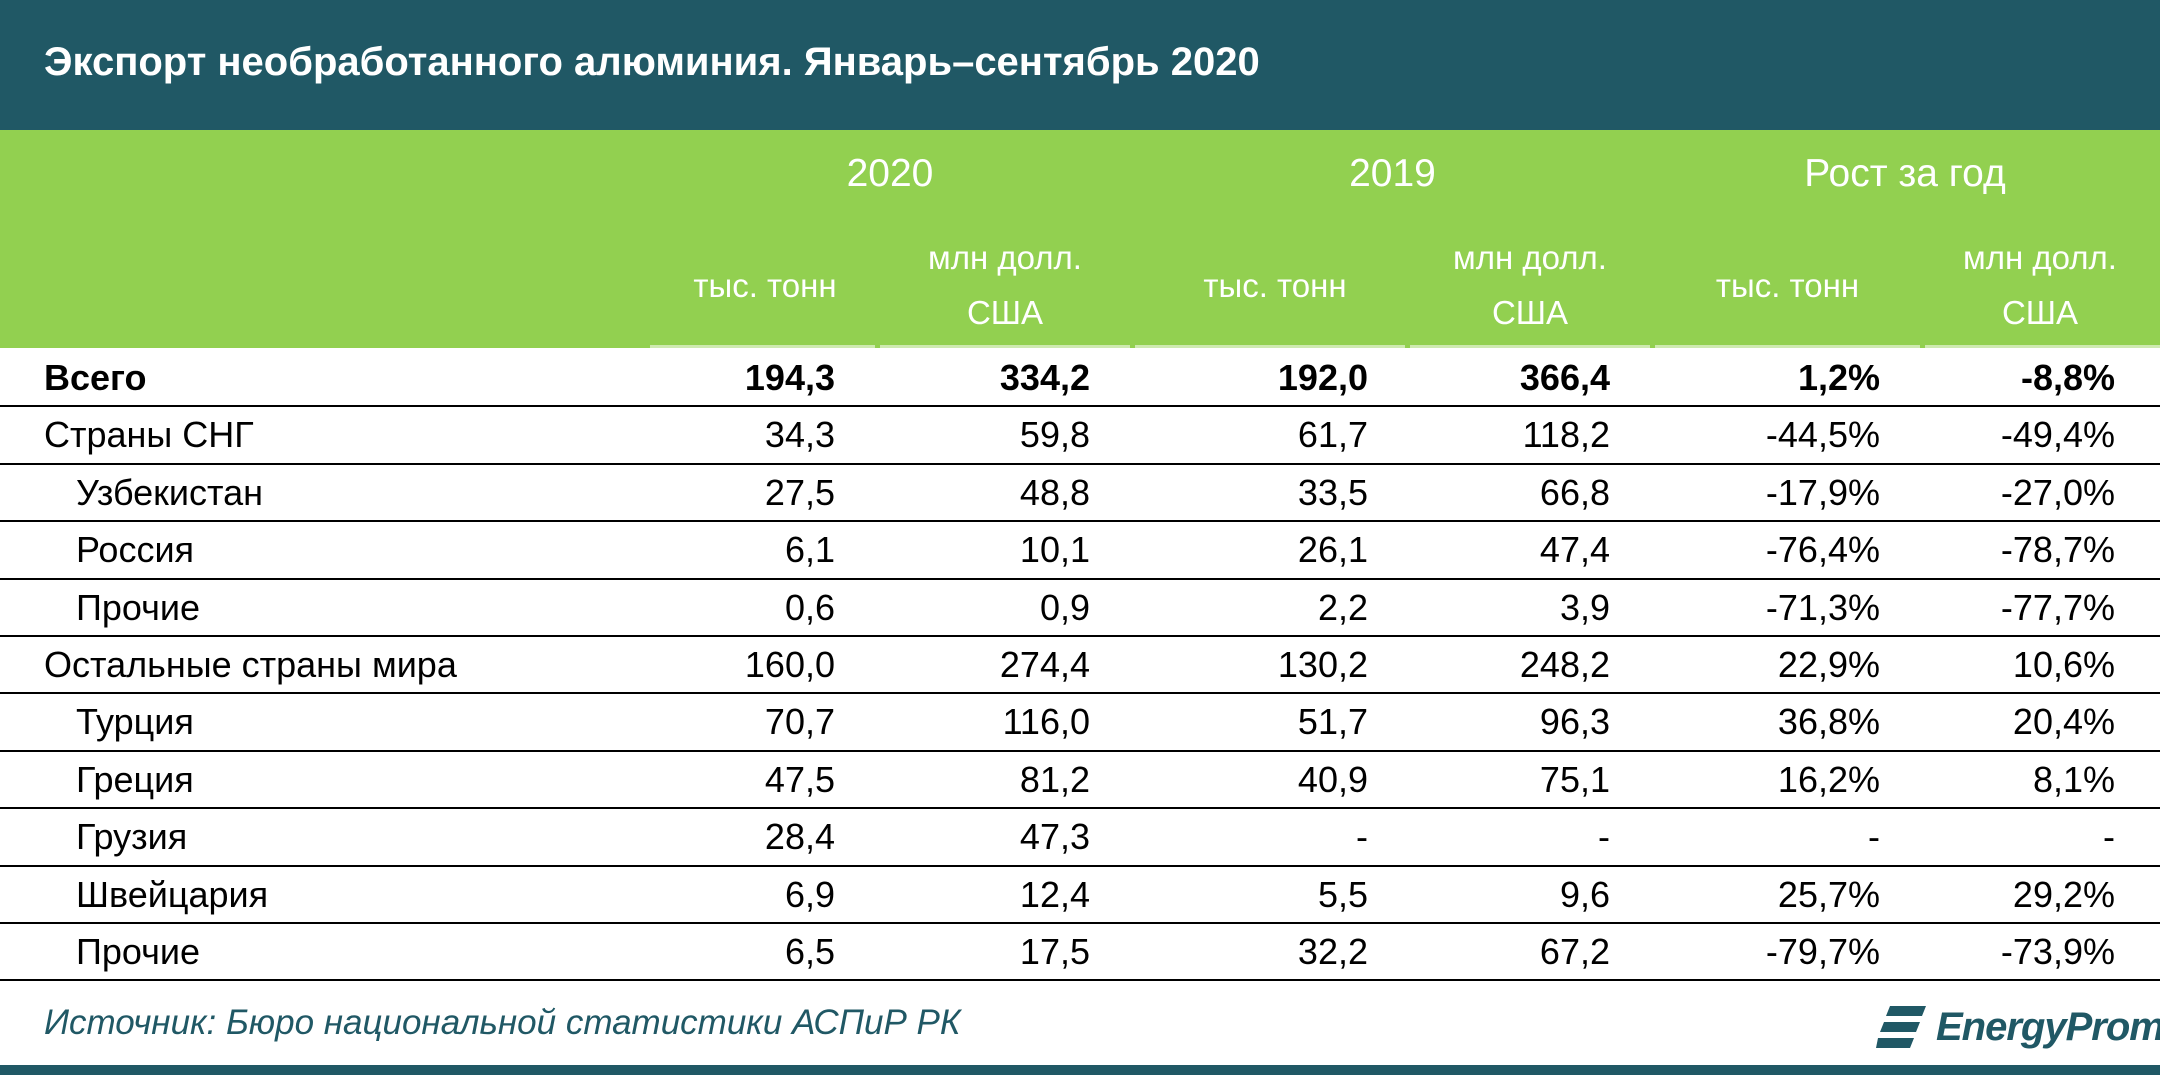 This screenshot has width=2160, height=1075. Describe the element at coordinates (1054, 894) in the screenshot. I see `table-cell: 12,4` at that location.